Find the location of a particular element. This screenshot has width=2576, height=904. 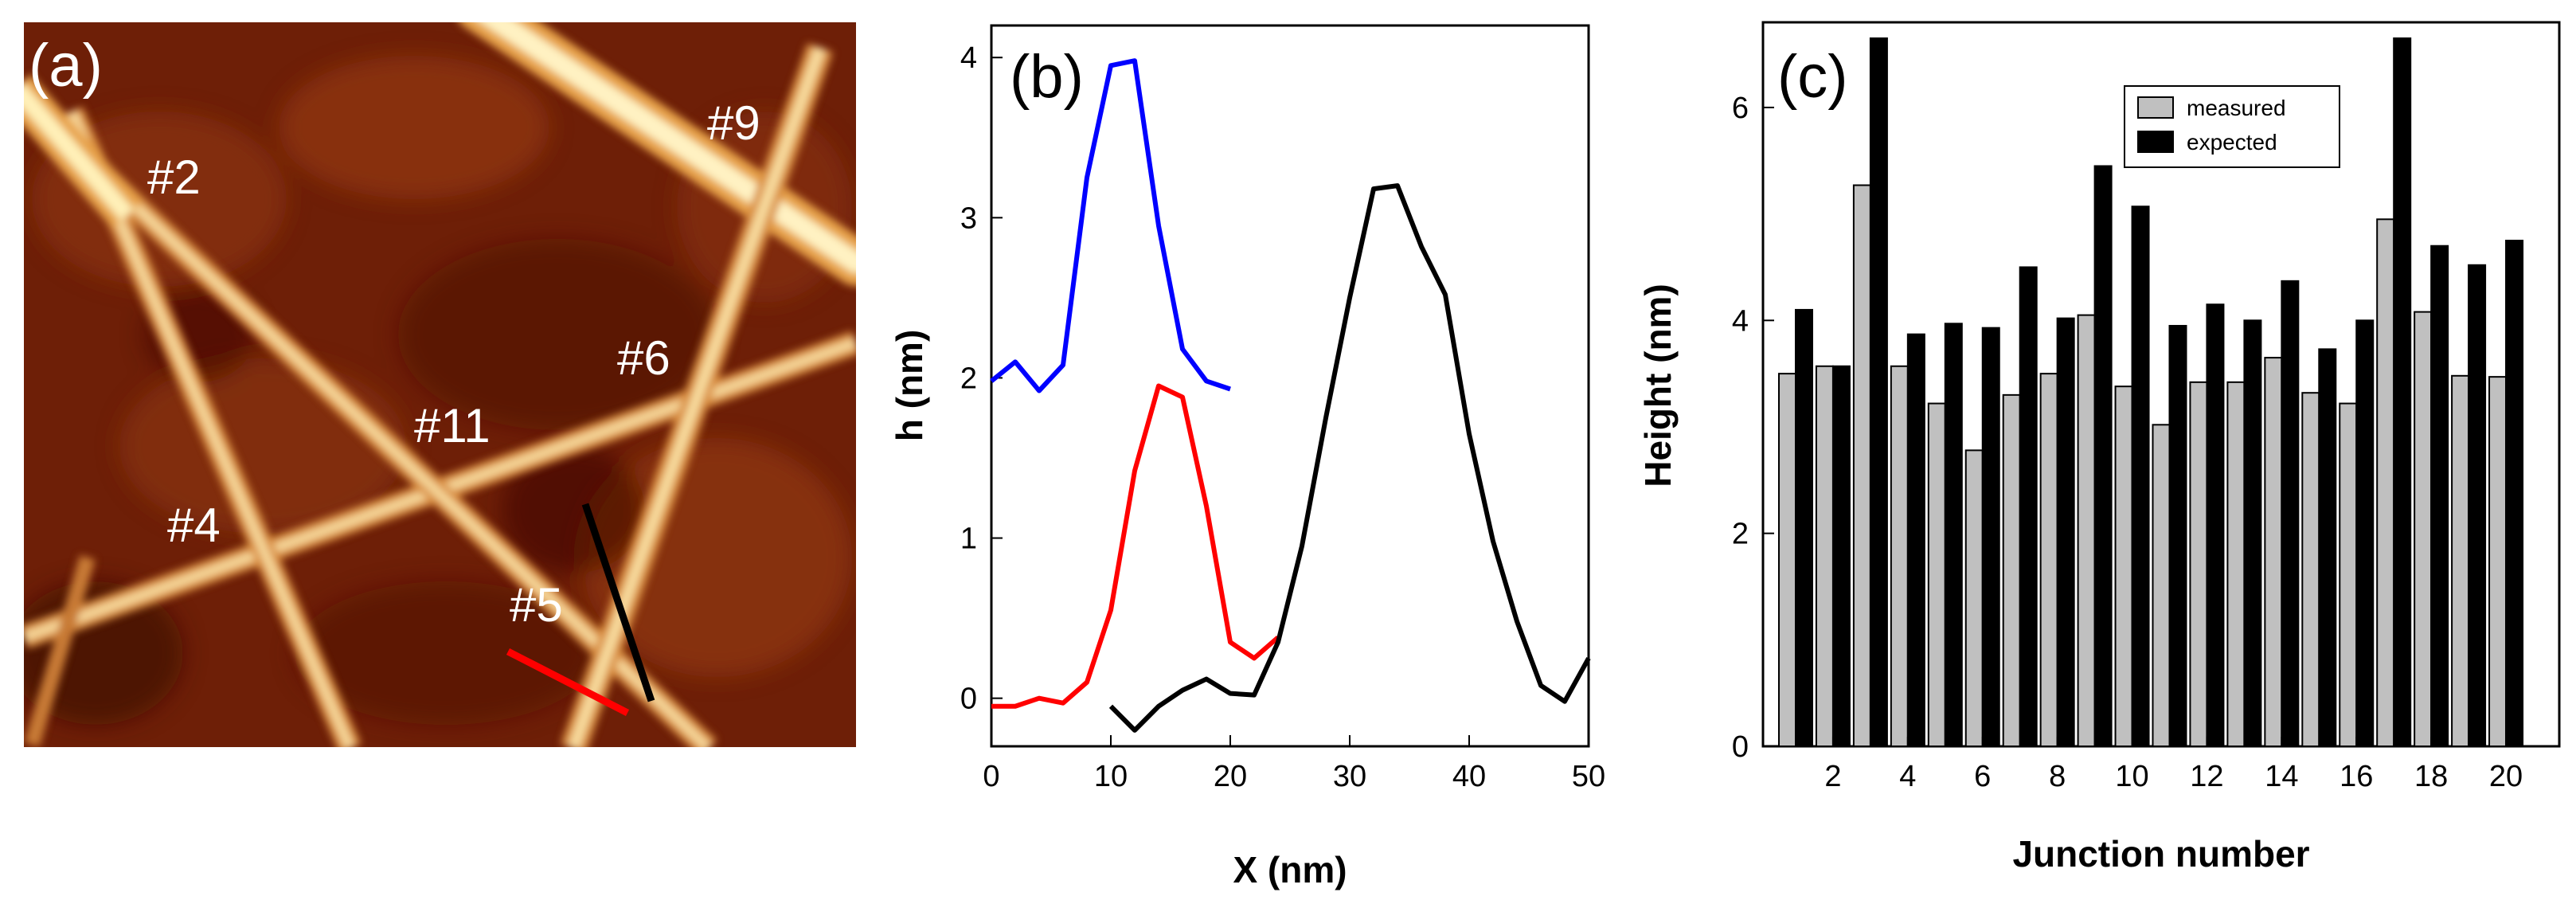

chart-c-x-tick-label: 4 is located at coordinates (1908, 776).